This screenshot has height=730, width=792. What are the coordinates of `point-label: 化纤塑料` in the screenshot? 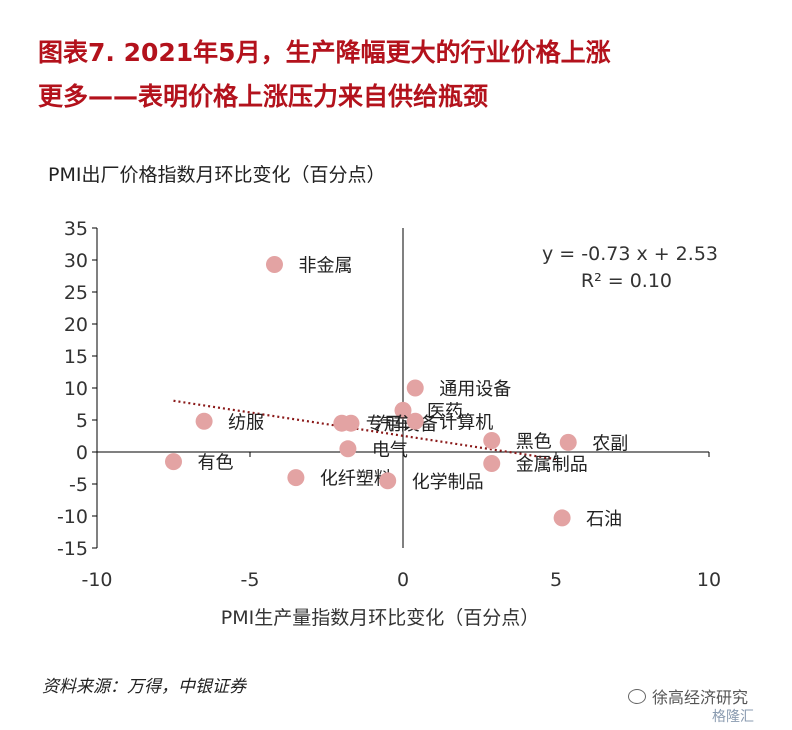 It's located at (356, 479).